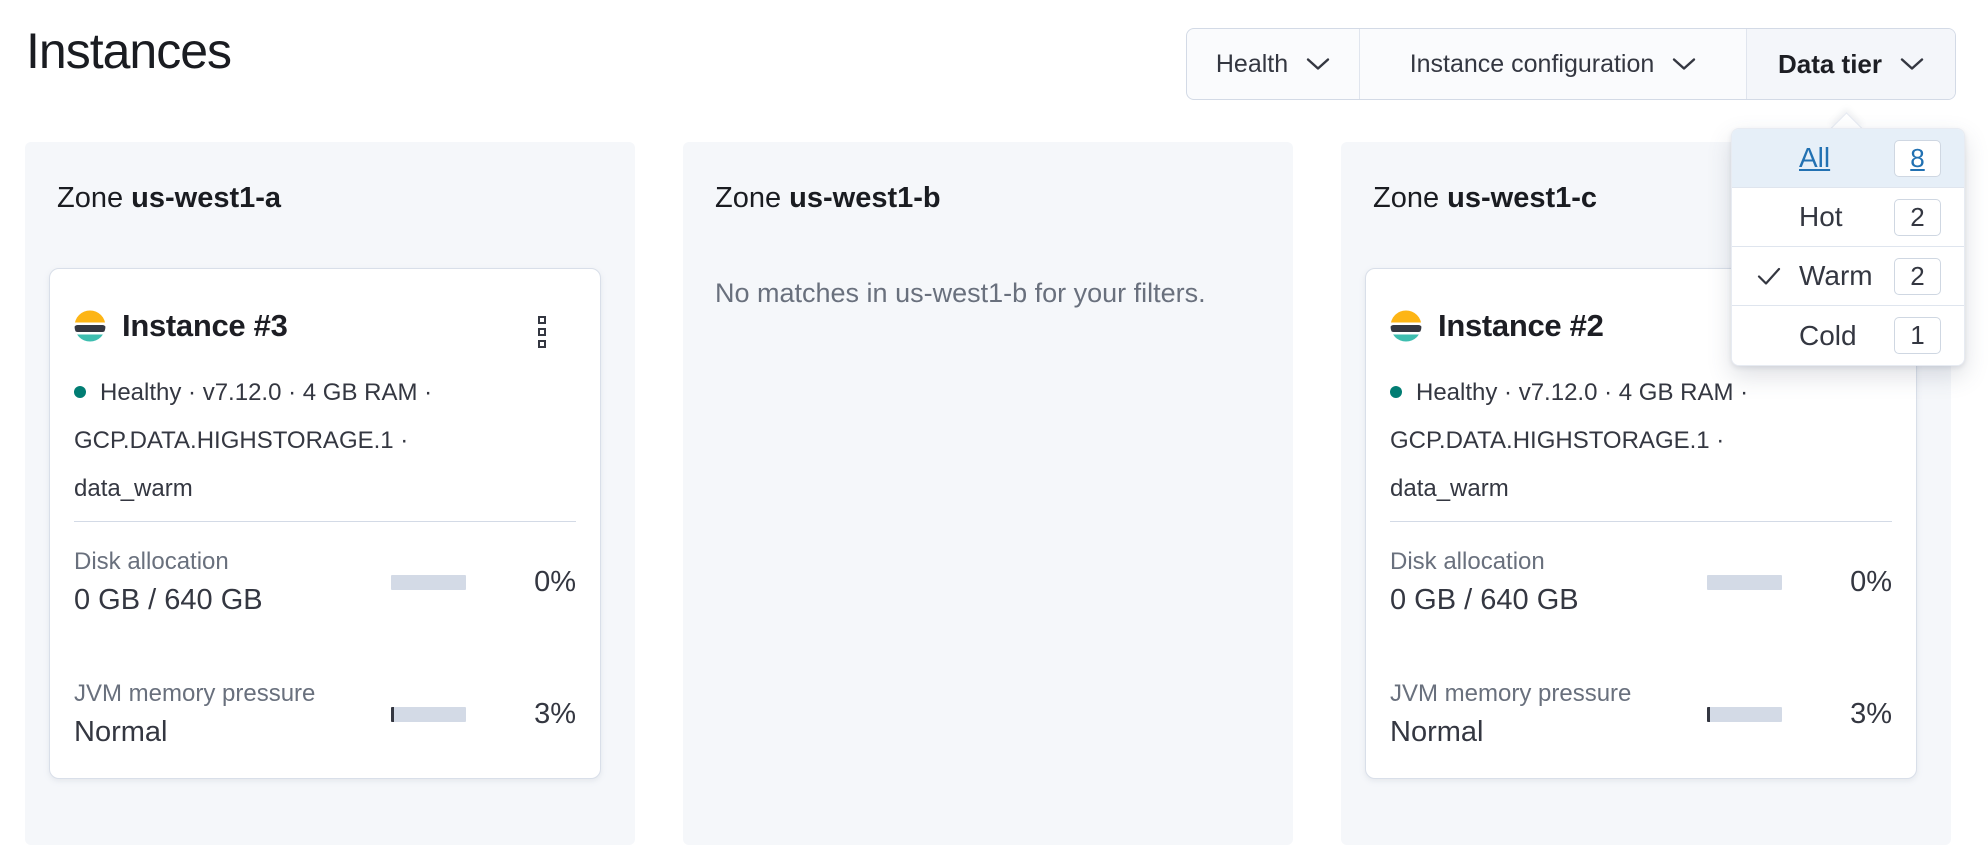 This screenshot has height=858, width=1988. I want to click on filter-button-label: Instance configuration, so click(1532, 63).